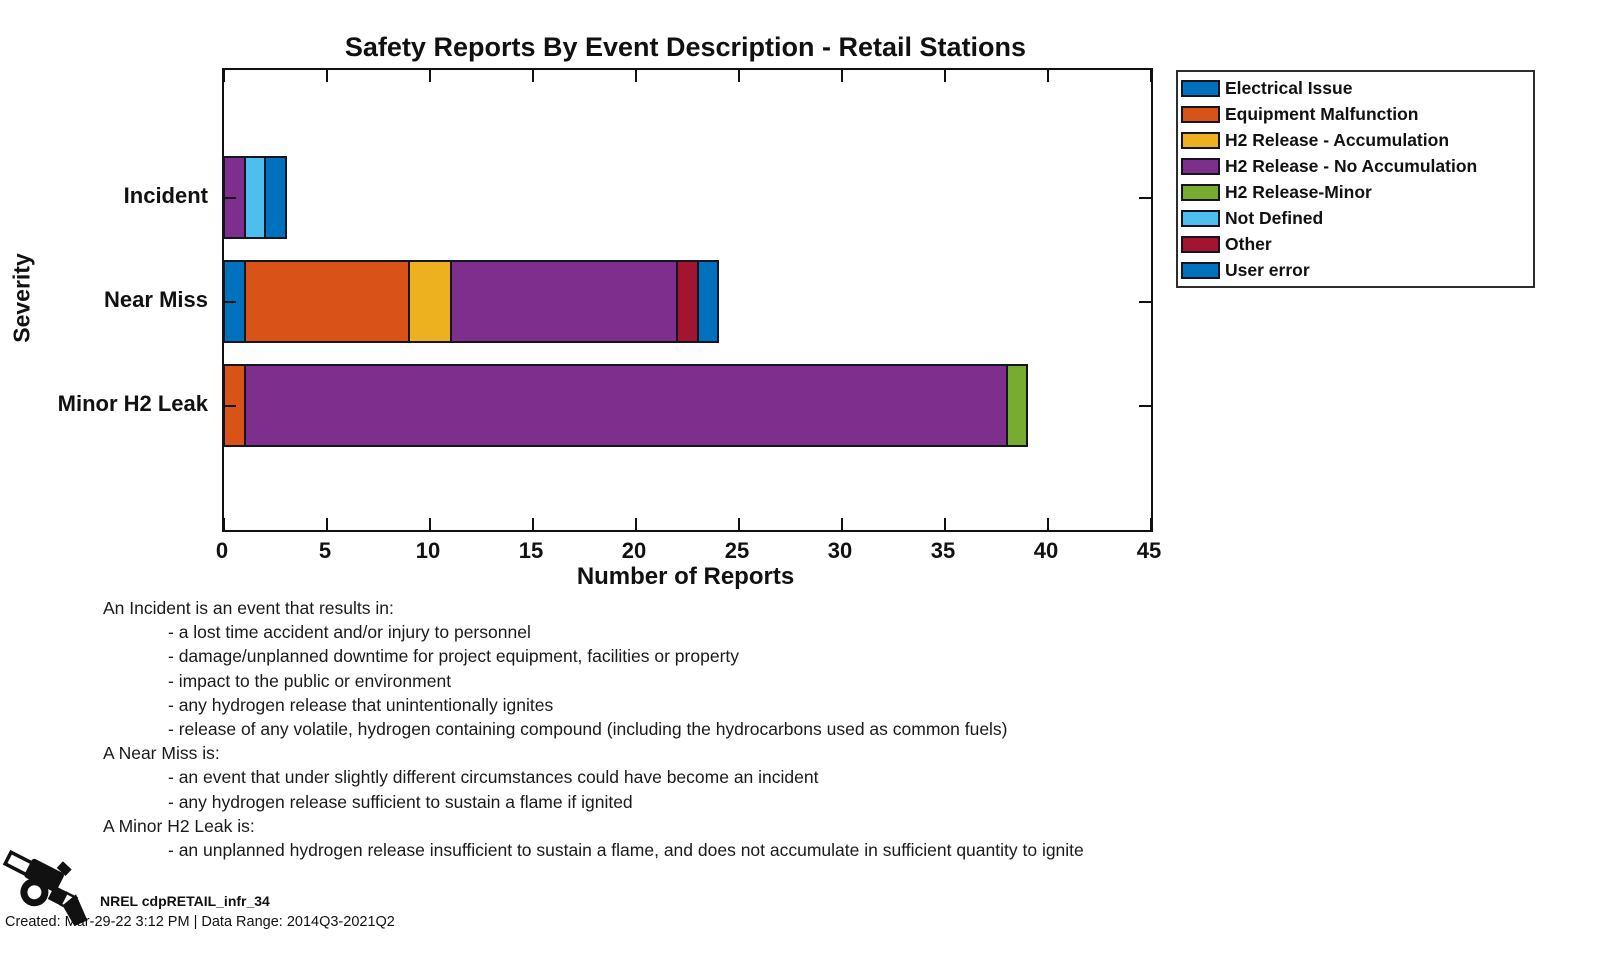 This screenshot has width=1600, height=960. Describe the element at coordinates (564, 301) in the screenshot. I see `bar-segment-near-miss-h2-release-no-accumulation` at that location.